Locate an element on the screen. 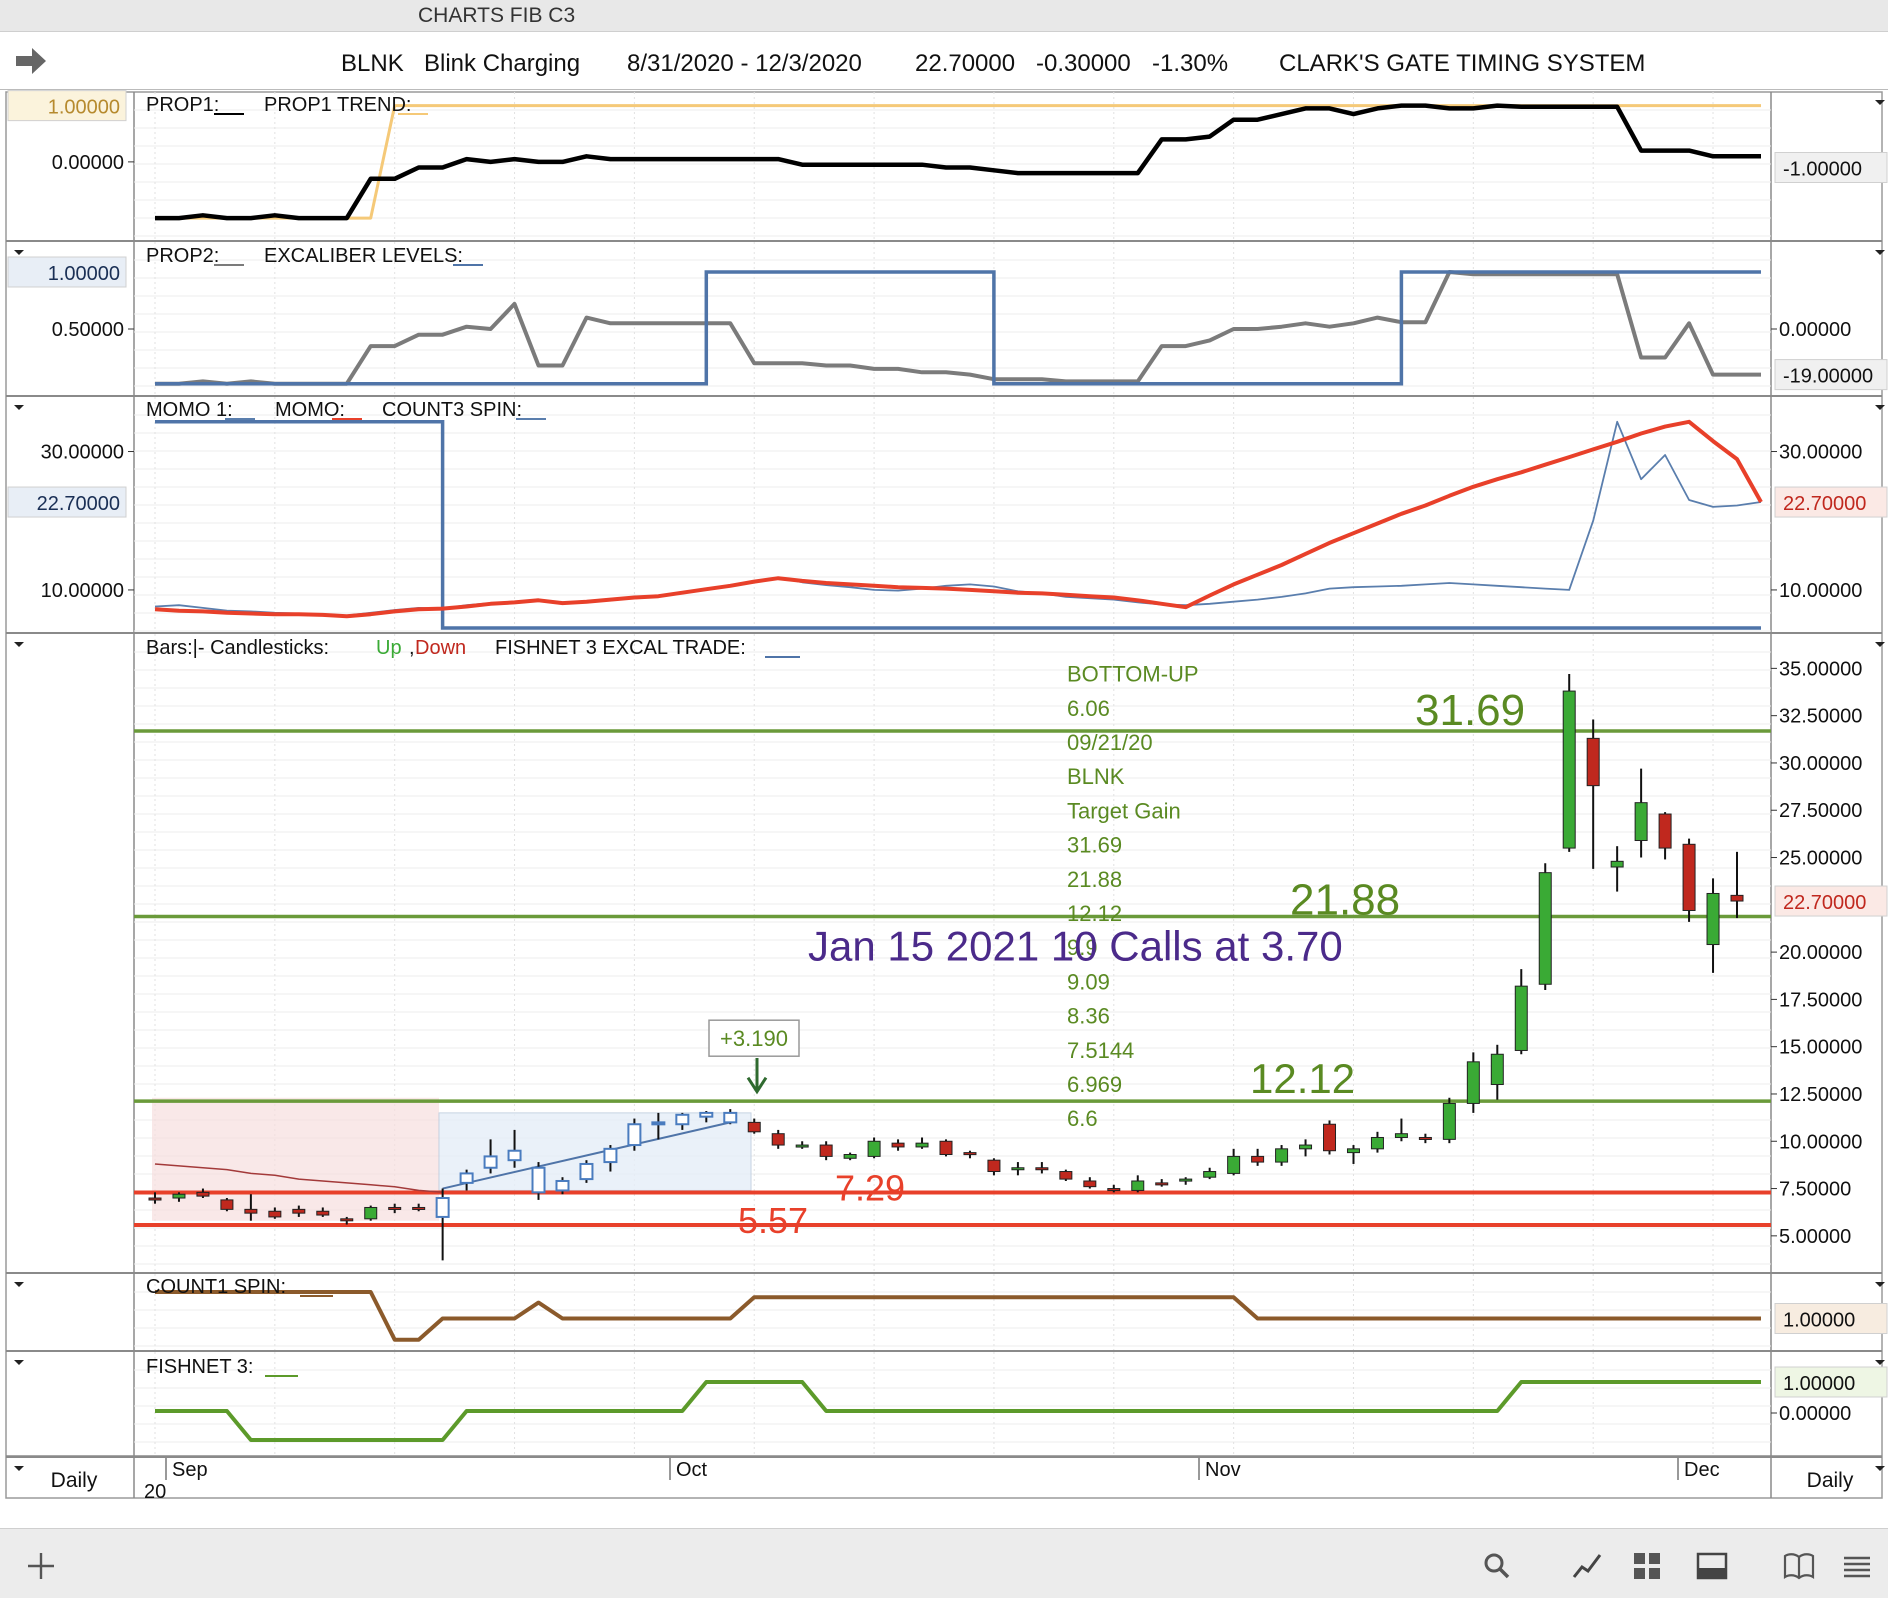 The height and width of the screenshot is (1598, 1888). window-title: CHARTS FIB C3 is located at coordinates (497, 15).